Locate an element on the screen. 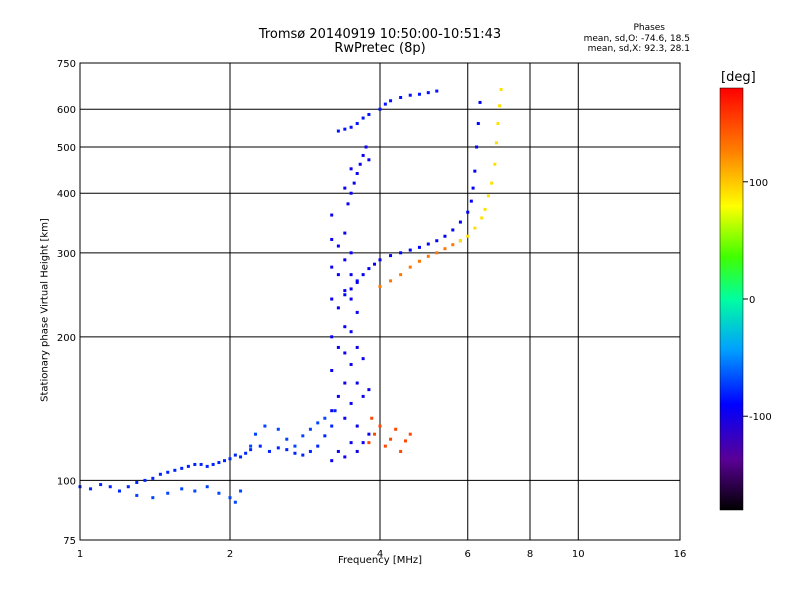 The height and width of the screenshot is (600, 800). x-tick-label: 1 is located at coordinates (80, 554).